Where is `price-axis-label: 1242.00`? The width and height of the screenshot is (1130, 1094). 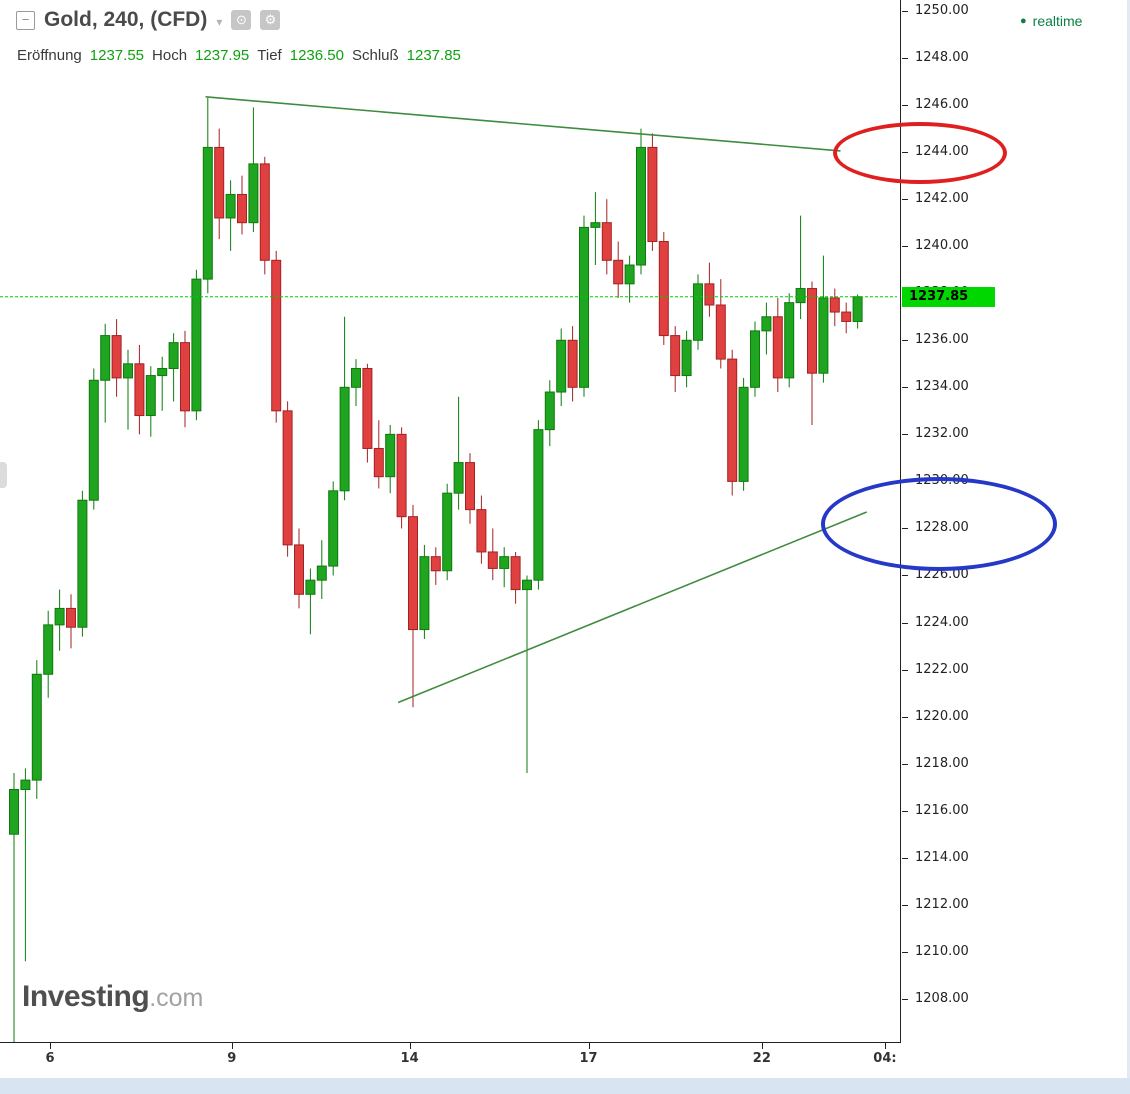
price-axis-label: 1242.00 is located at coordinates (942, 199).